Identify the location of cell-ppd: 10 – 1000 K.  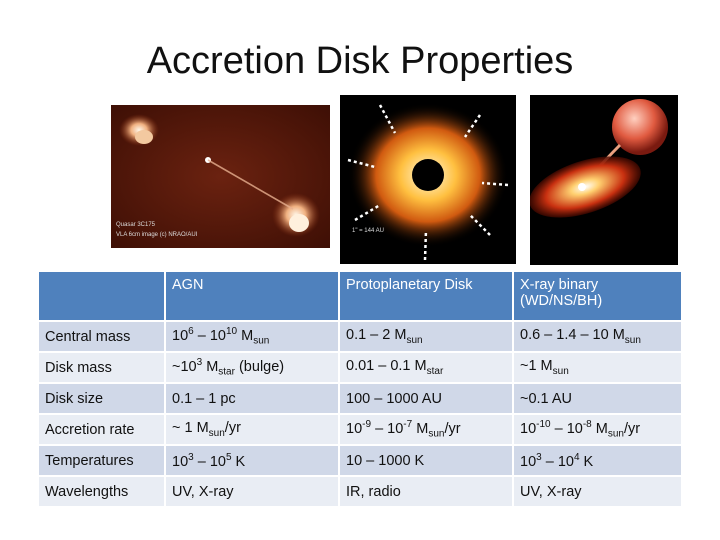
(426, 460).